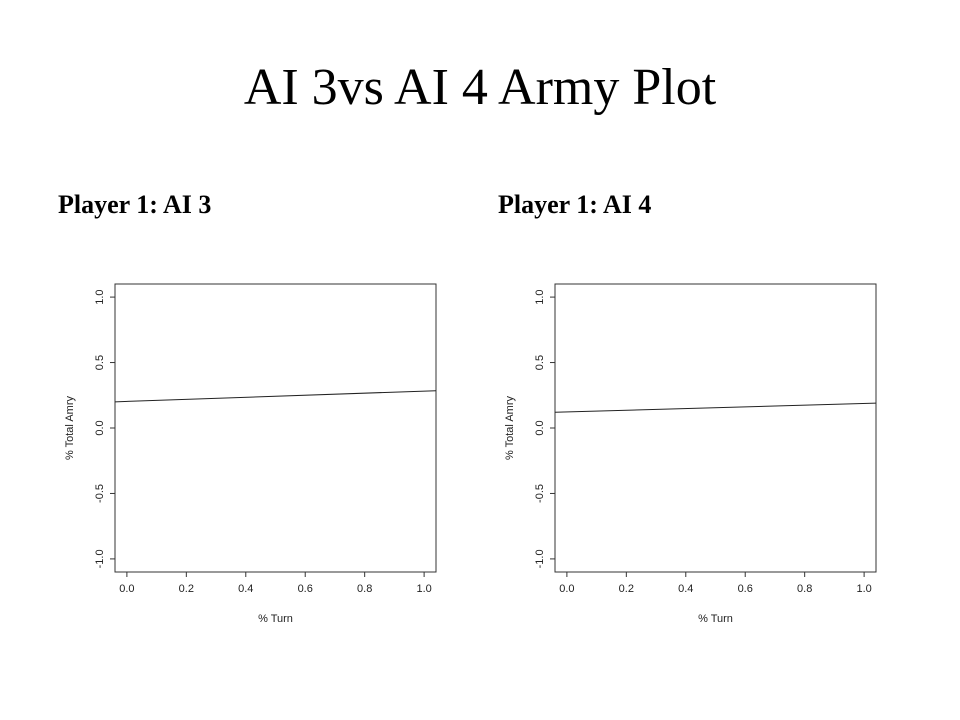  What do you see at coordinates (575, 204) in the screenshot?
I see `right-panel-heading: Player 1: AI 4` at bounding box center [575, 204].